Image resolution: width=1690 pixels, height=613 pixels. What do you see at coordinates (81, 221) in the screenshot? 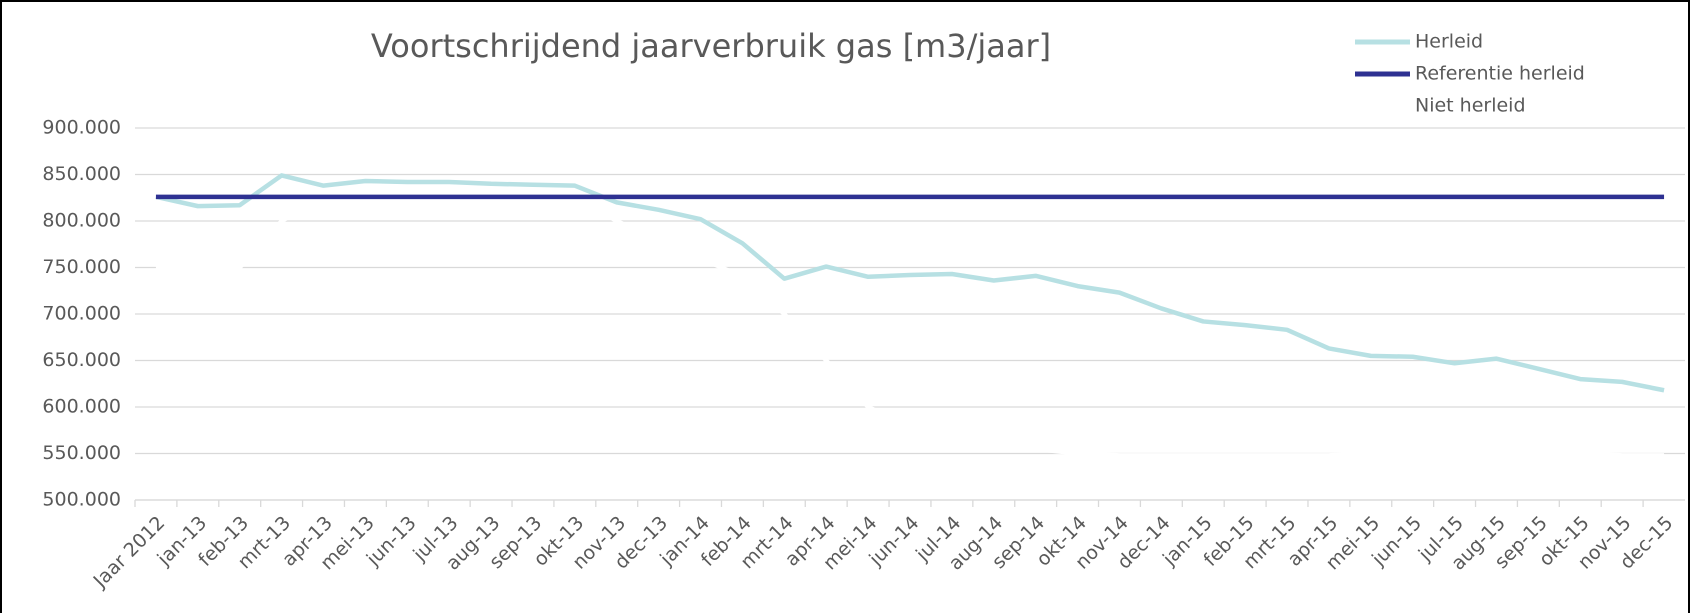
I see `y-tick-label: 800.000` at bounding box center [81, 221].